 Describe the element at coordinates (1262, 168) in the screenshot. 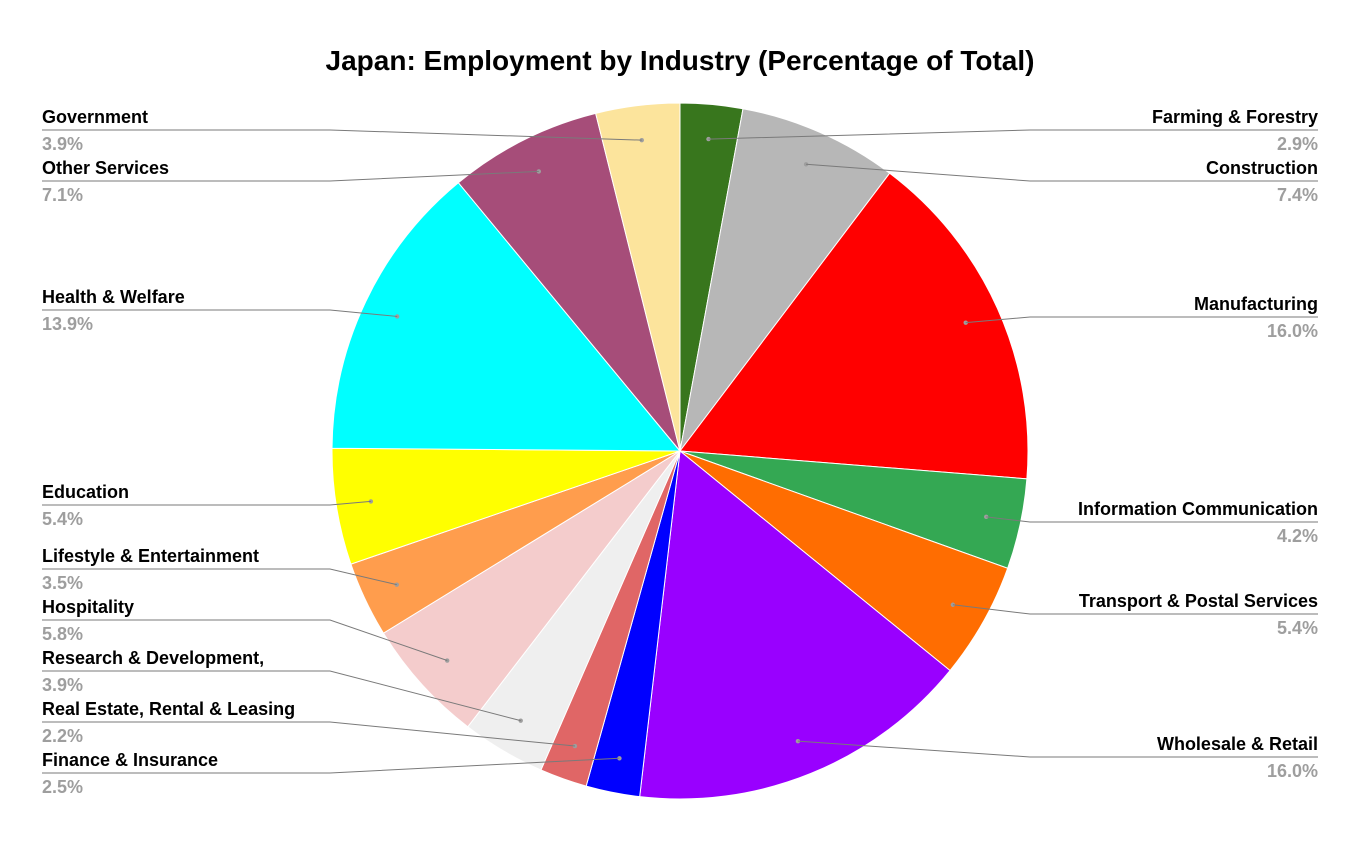

I see `label-construction: Construction` at that location.